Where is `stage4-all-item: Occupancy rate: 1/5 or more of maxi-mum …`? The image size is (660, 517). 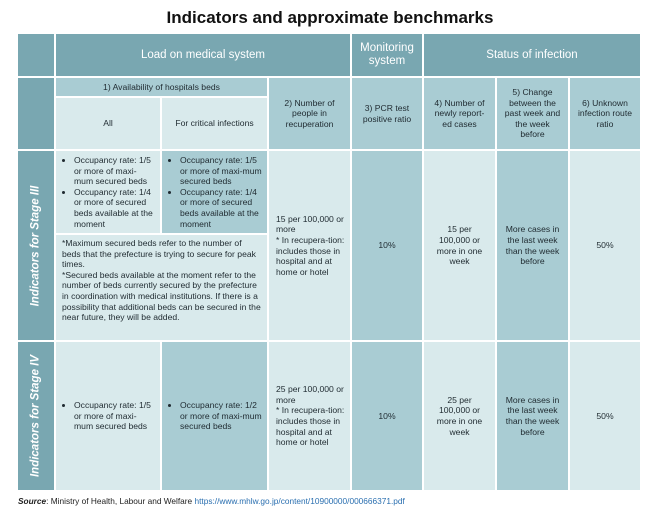
stage4-all-item: Occupancy rate: 1/5 or more of maxi-mum … is located at coordinates (114, 416).